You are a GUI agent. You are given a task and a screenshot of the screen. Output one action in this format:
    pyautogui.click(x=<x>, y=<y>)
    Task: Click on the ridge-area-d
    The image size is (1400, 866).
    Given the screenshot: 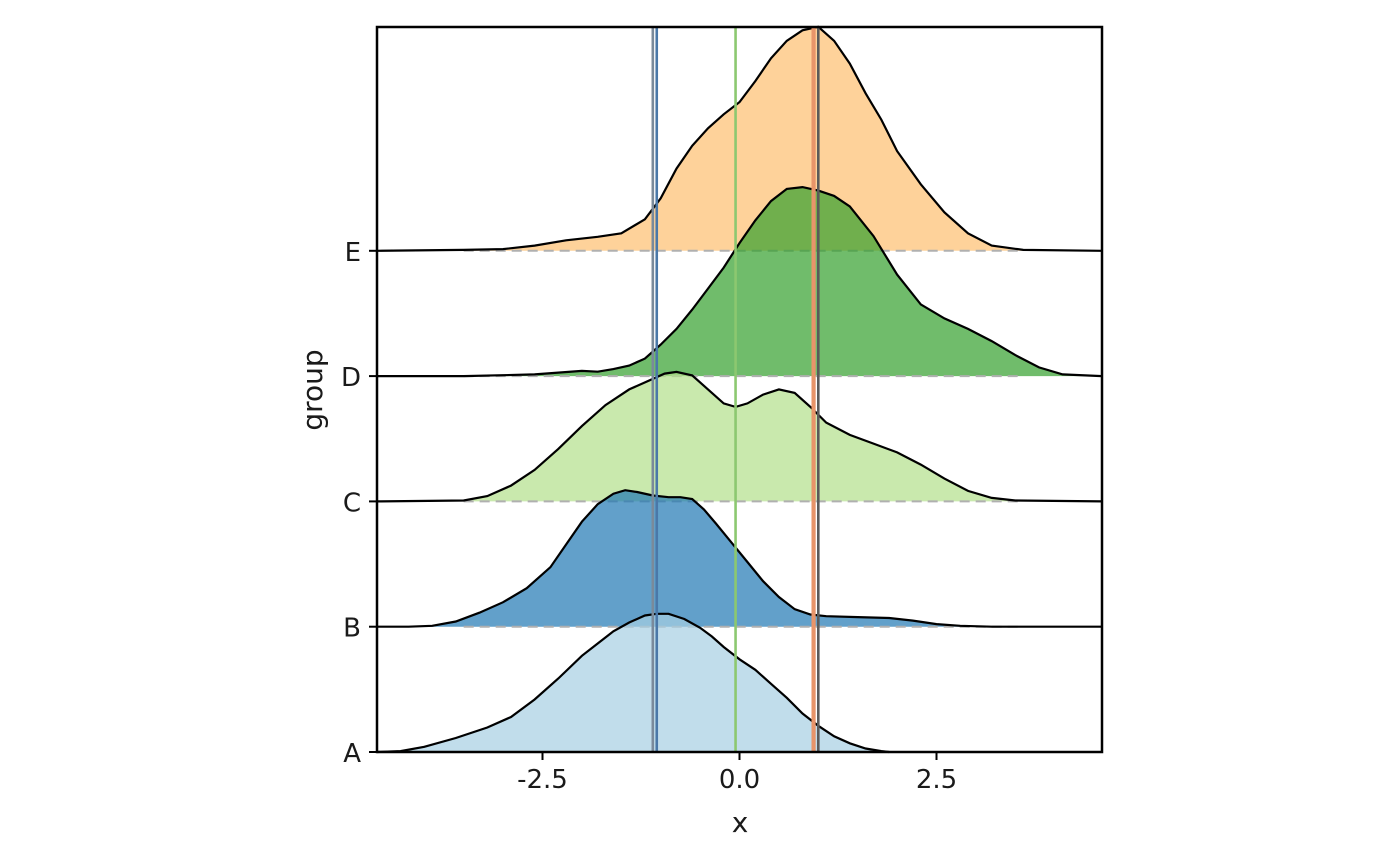 What is the action you would take?
    pyautogui.click(x=739, y=282)
    